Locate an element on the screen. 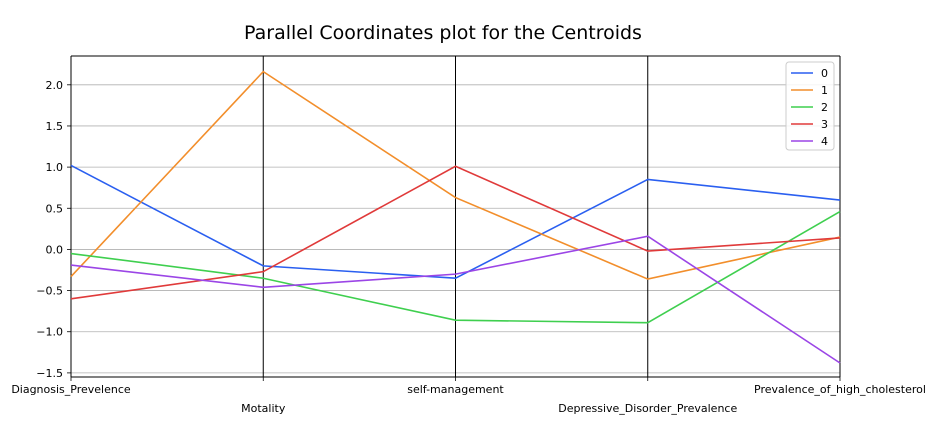 This screenshot has width=943, height=428. x-tick-label: Motality is located at coordinates (263, 408).